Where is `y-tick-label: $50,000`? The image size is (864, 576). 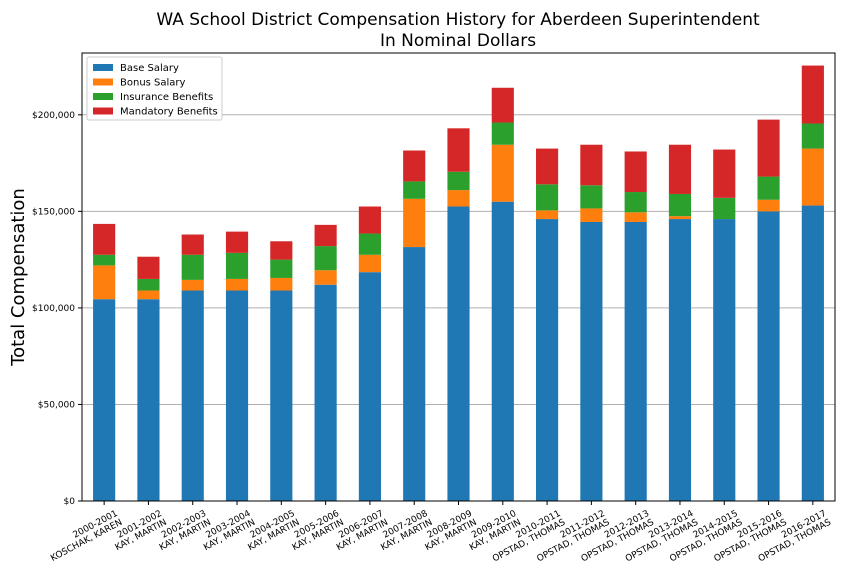
y-tick-label: $50,000 is located at coordinates (56, 405).